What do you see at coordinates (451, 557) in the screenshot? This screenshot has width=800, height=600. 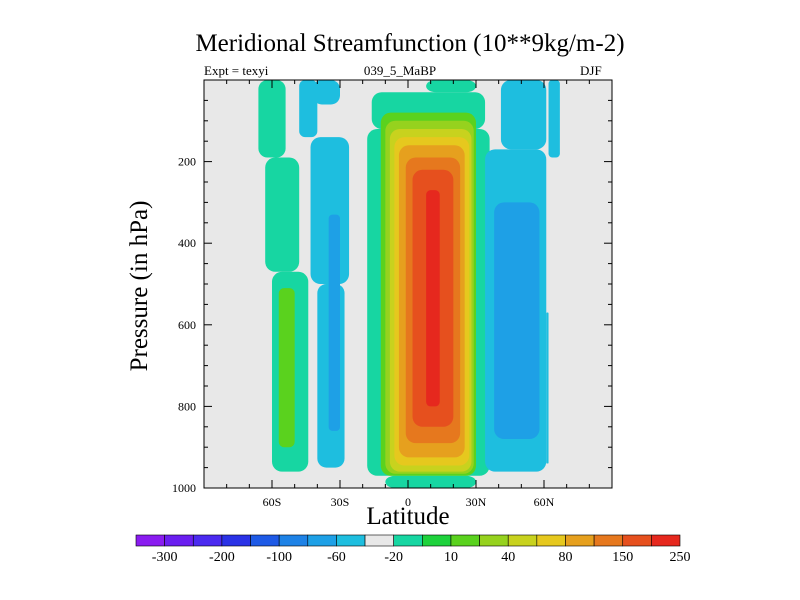 I see `colorbar-label: 10` at bounding box center [451, 557].